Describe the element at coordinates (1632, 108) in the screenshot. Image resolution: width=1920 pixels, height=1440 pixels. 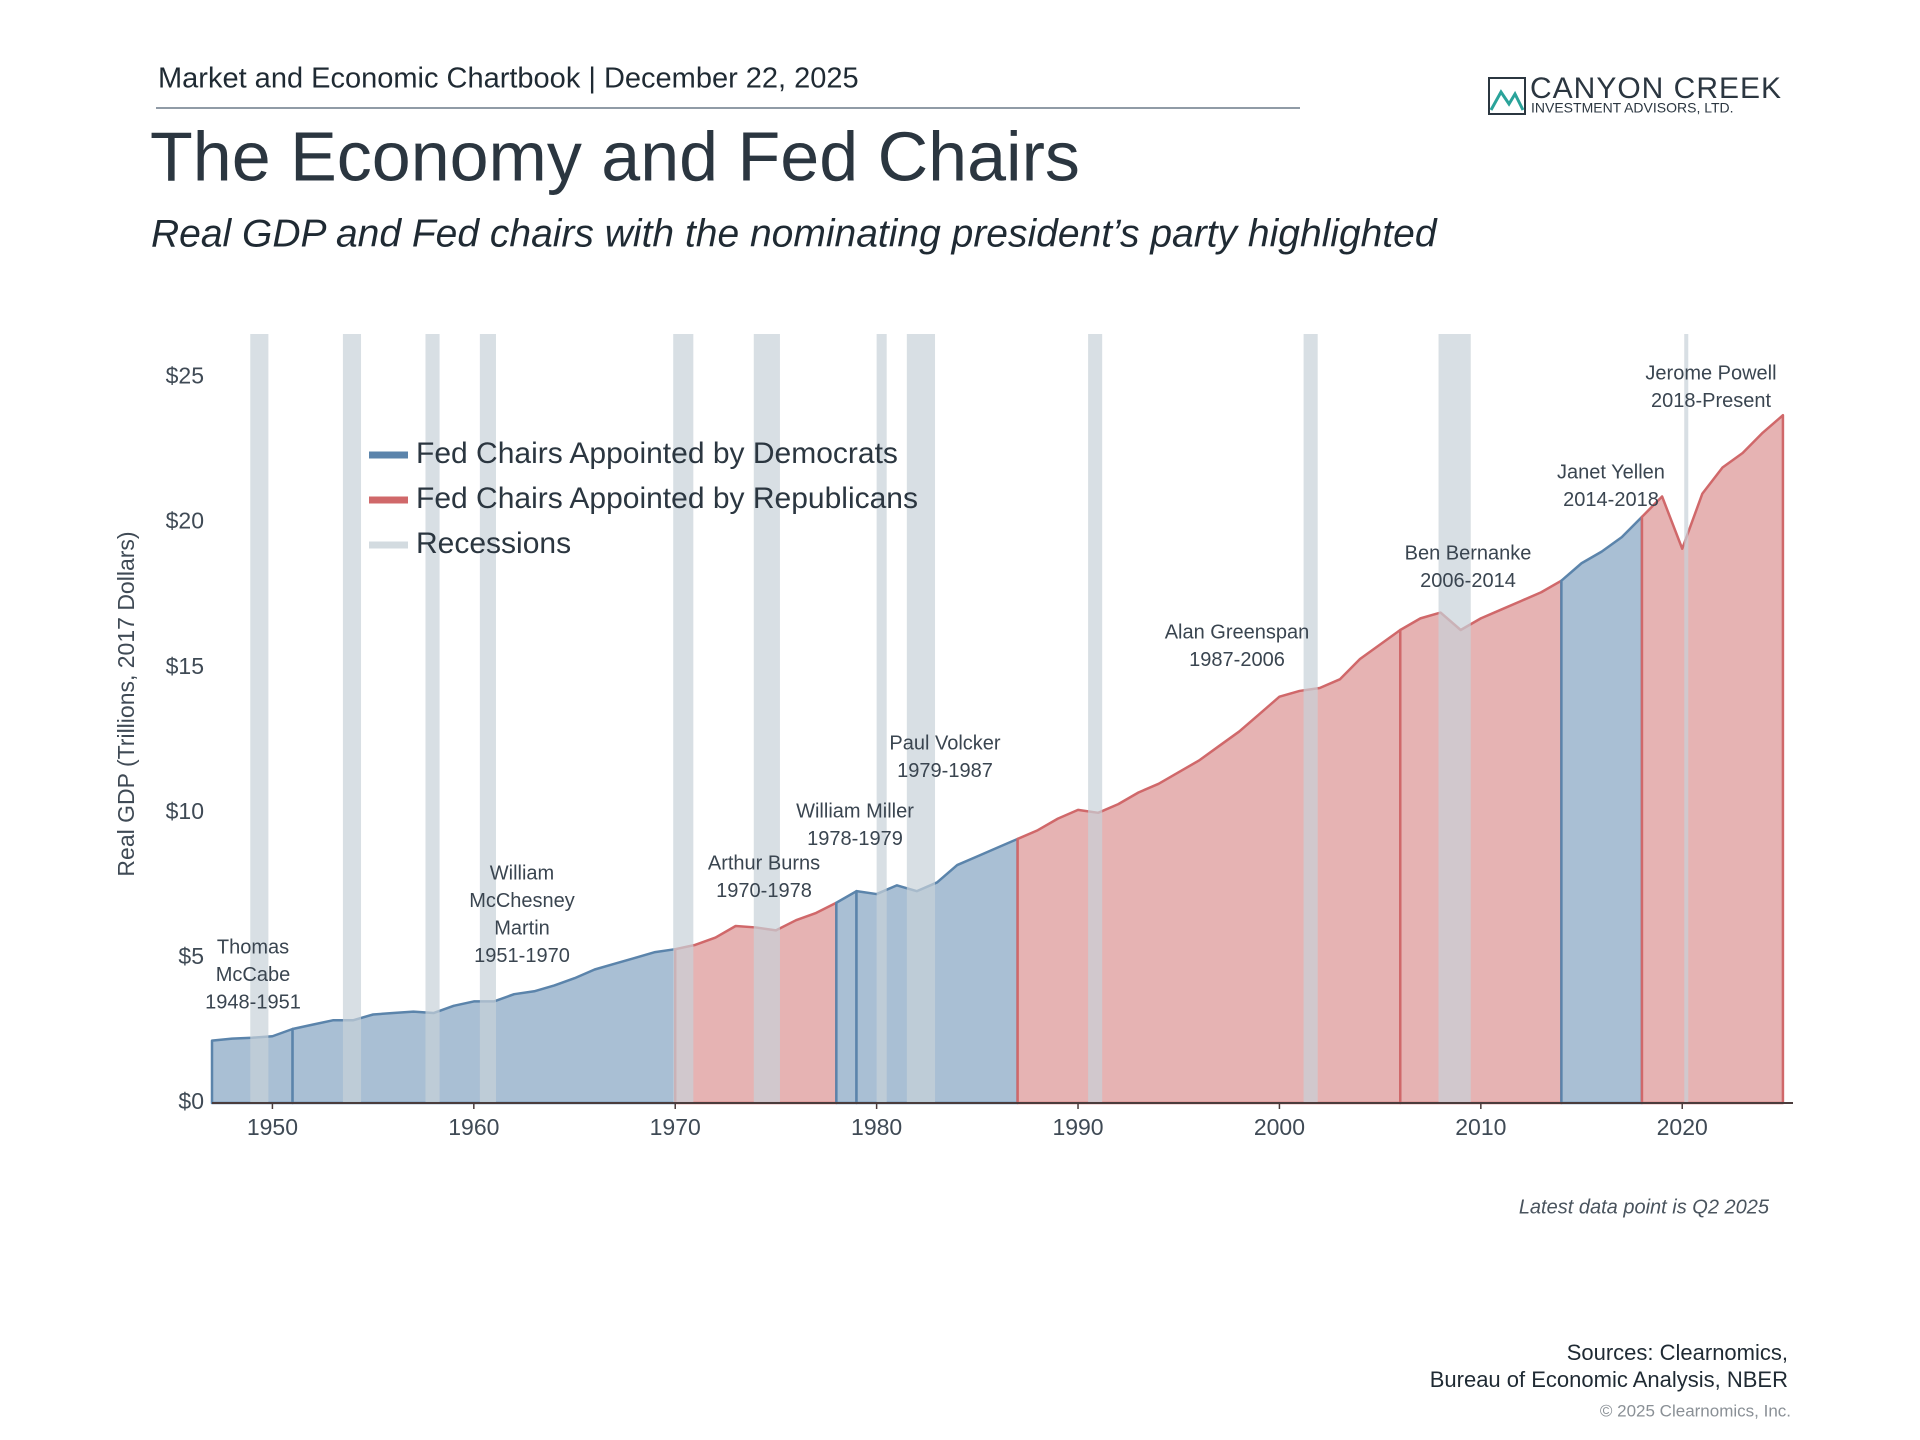
I see `logo-tagline: INVESTMENT ADVISORS, LTD.` at that location.